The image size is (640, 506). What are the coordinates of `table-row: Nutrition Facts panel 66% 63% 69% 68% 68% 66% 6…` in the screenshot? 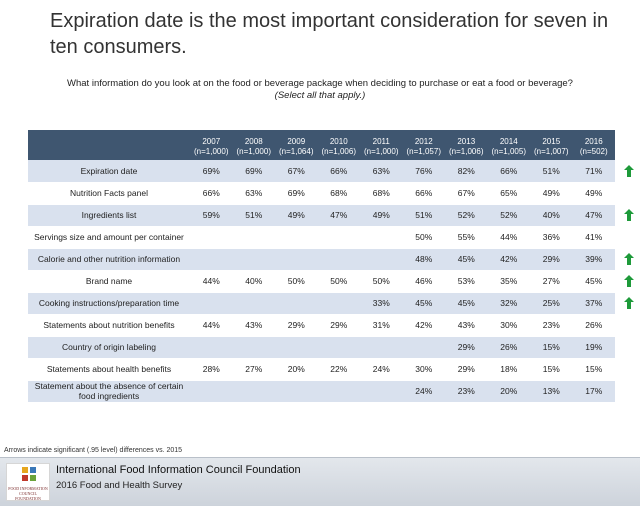 It's located at (321, 193).